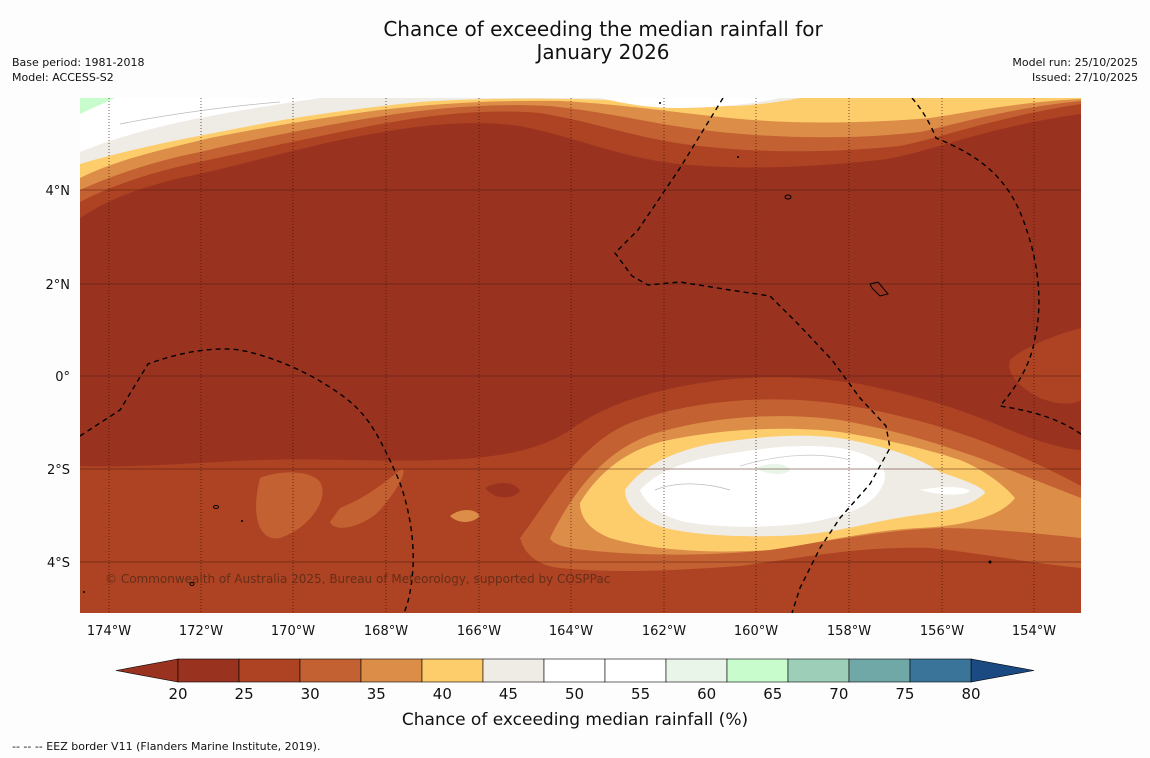 The width and height of the screenshot is (1150, 758). What do you see at coordinates (1034, 631) in the screenshot?
I see `lon-label: 154°W` at bounding box center [1034, 631].